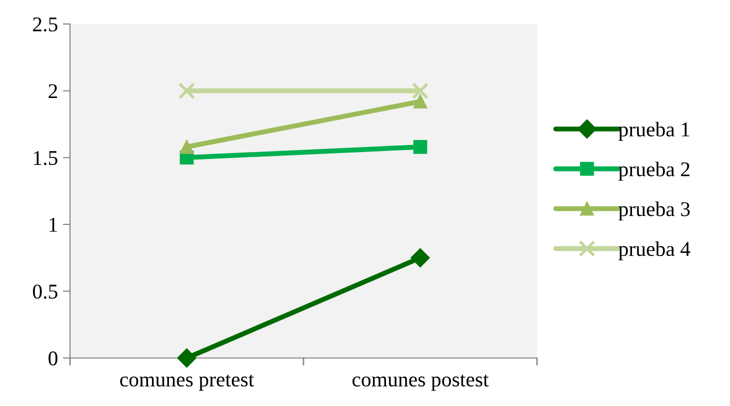 Image resolution: width=730 pixels, height=406 pixels. Describe the element at coordinates (187, 382) in the screenshot. I see `x-tick-label: comunes pretest` at that location.